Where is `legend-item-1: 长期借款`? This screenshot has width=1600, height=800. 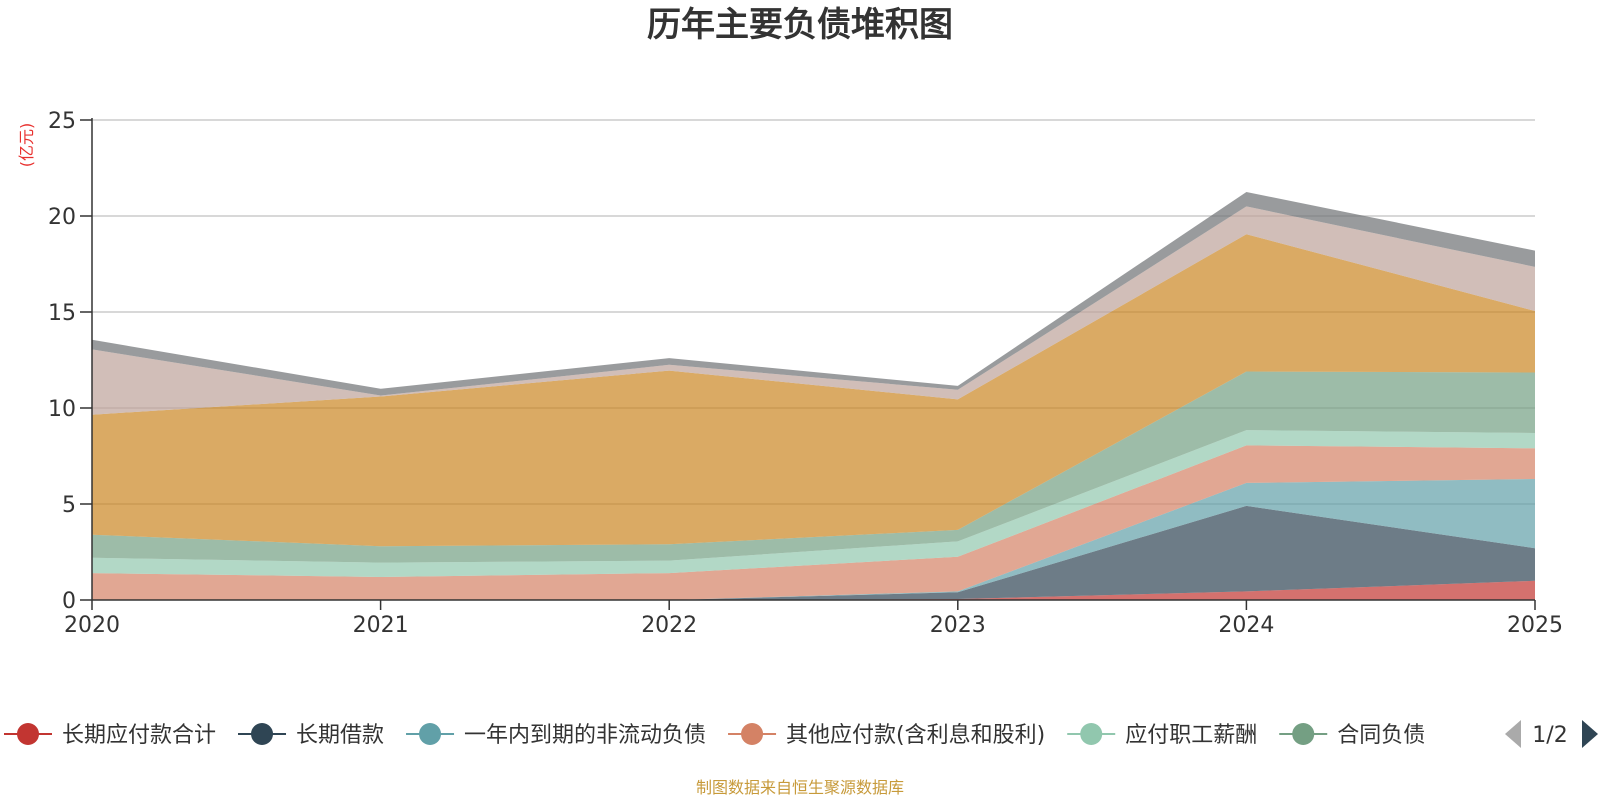
legend-item-1: 长期借款 is located at coordinates (311, 735).